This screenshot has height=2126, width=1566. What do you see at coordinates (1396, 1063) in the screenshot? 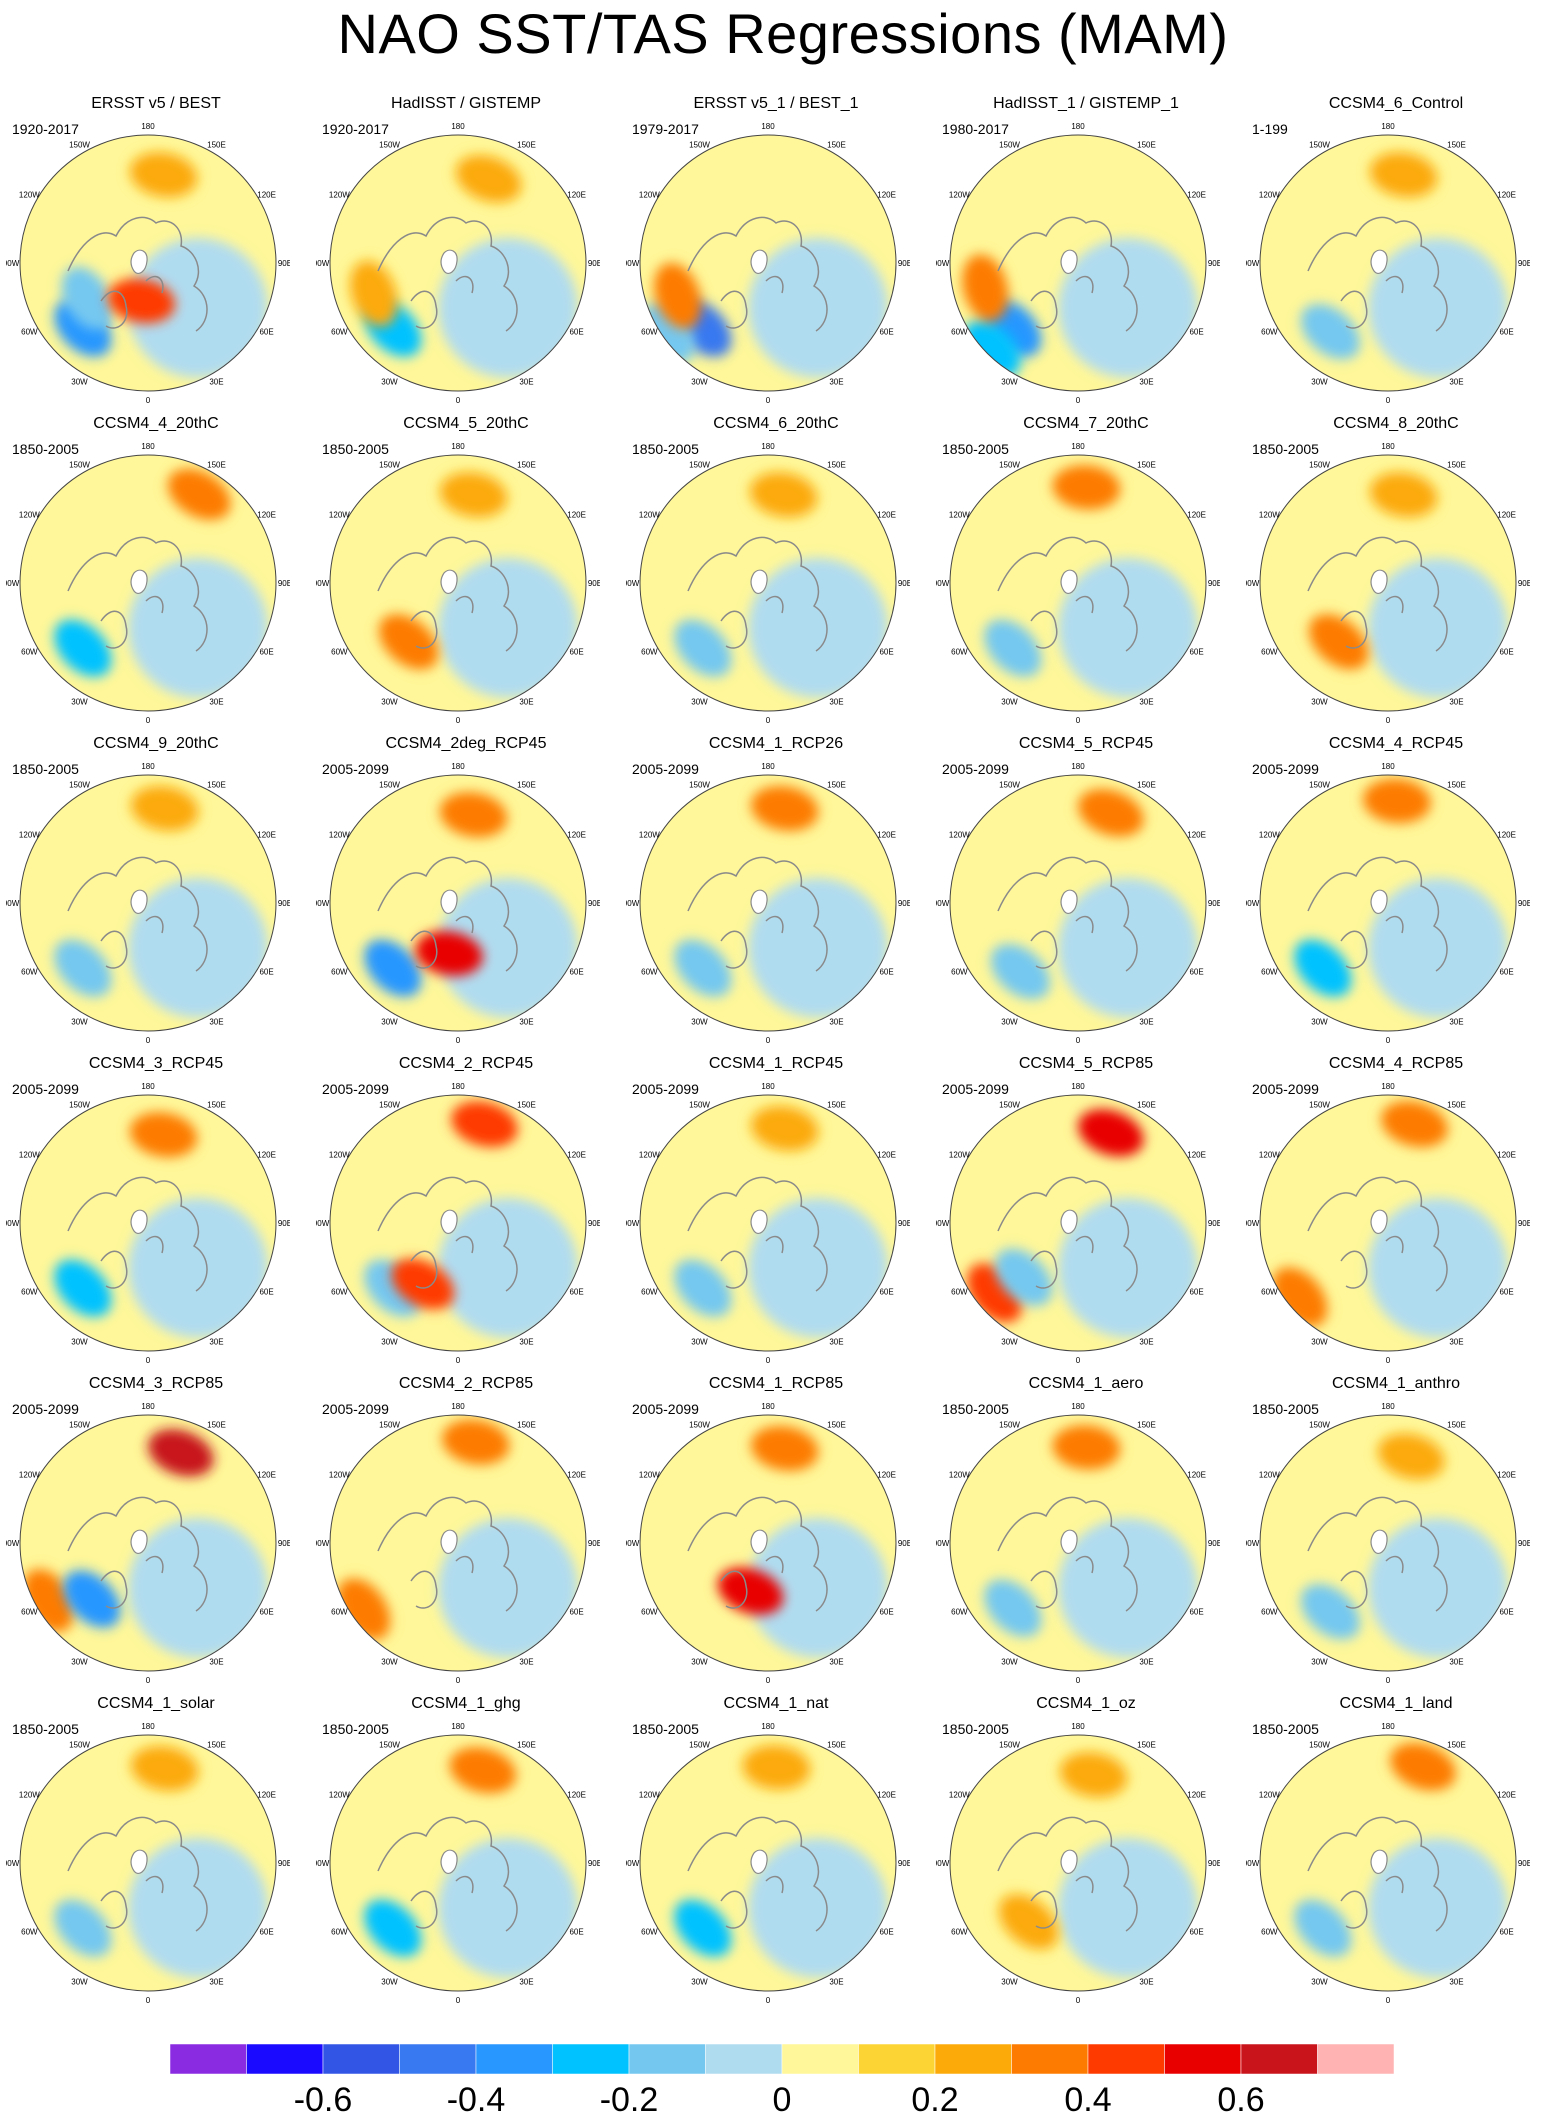
I see `panel-title: CCSM4_4_RCP85` at bounding box center [1396, 1063].